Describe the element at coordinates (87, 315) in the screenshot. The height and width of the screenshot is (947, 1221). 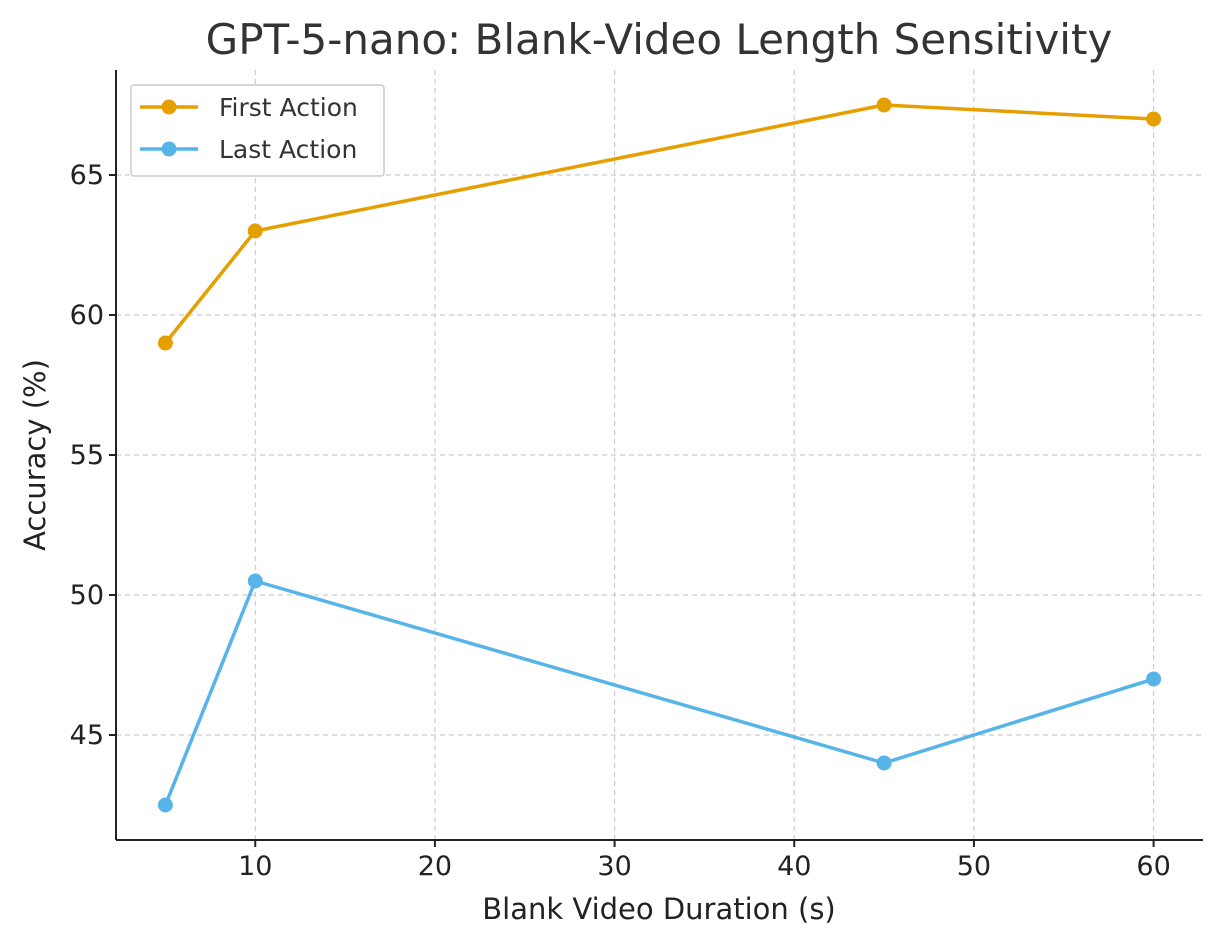
I see `y-tick-label: 60` at that location.